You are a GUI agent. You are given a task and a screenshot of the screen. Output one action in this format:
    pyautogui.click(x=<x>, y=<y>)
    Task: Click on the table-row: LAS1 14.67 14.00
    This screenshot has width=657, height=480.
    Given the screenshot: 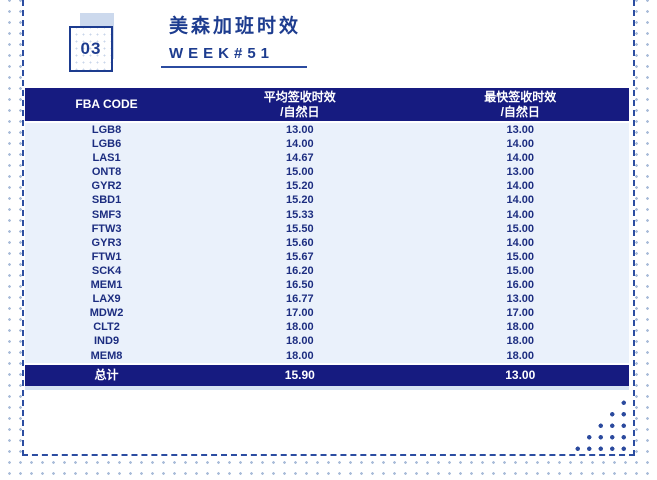 What is the action you would take?
    pyautogui.click(x=327, y=158)
    